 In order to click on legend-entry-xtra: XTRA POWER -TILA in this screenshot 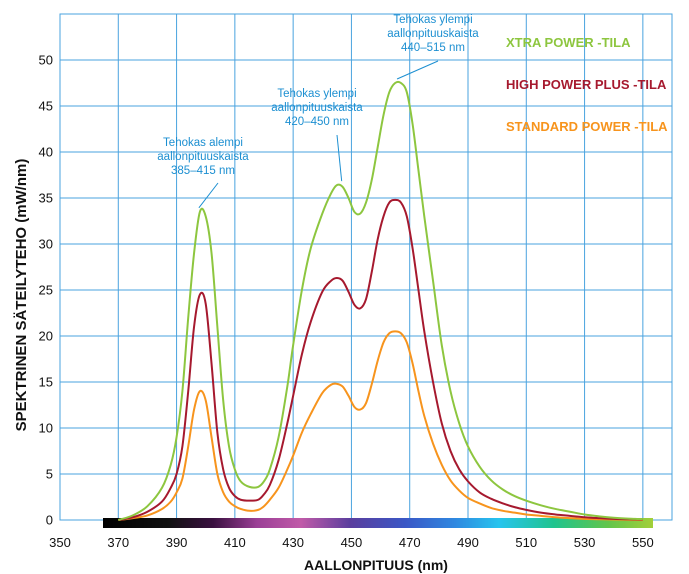, I will do `click(568, 42)`.